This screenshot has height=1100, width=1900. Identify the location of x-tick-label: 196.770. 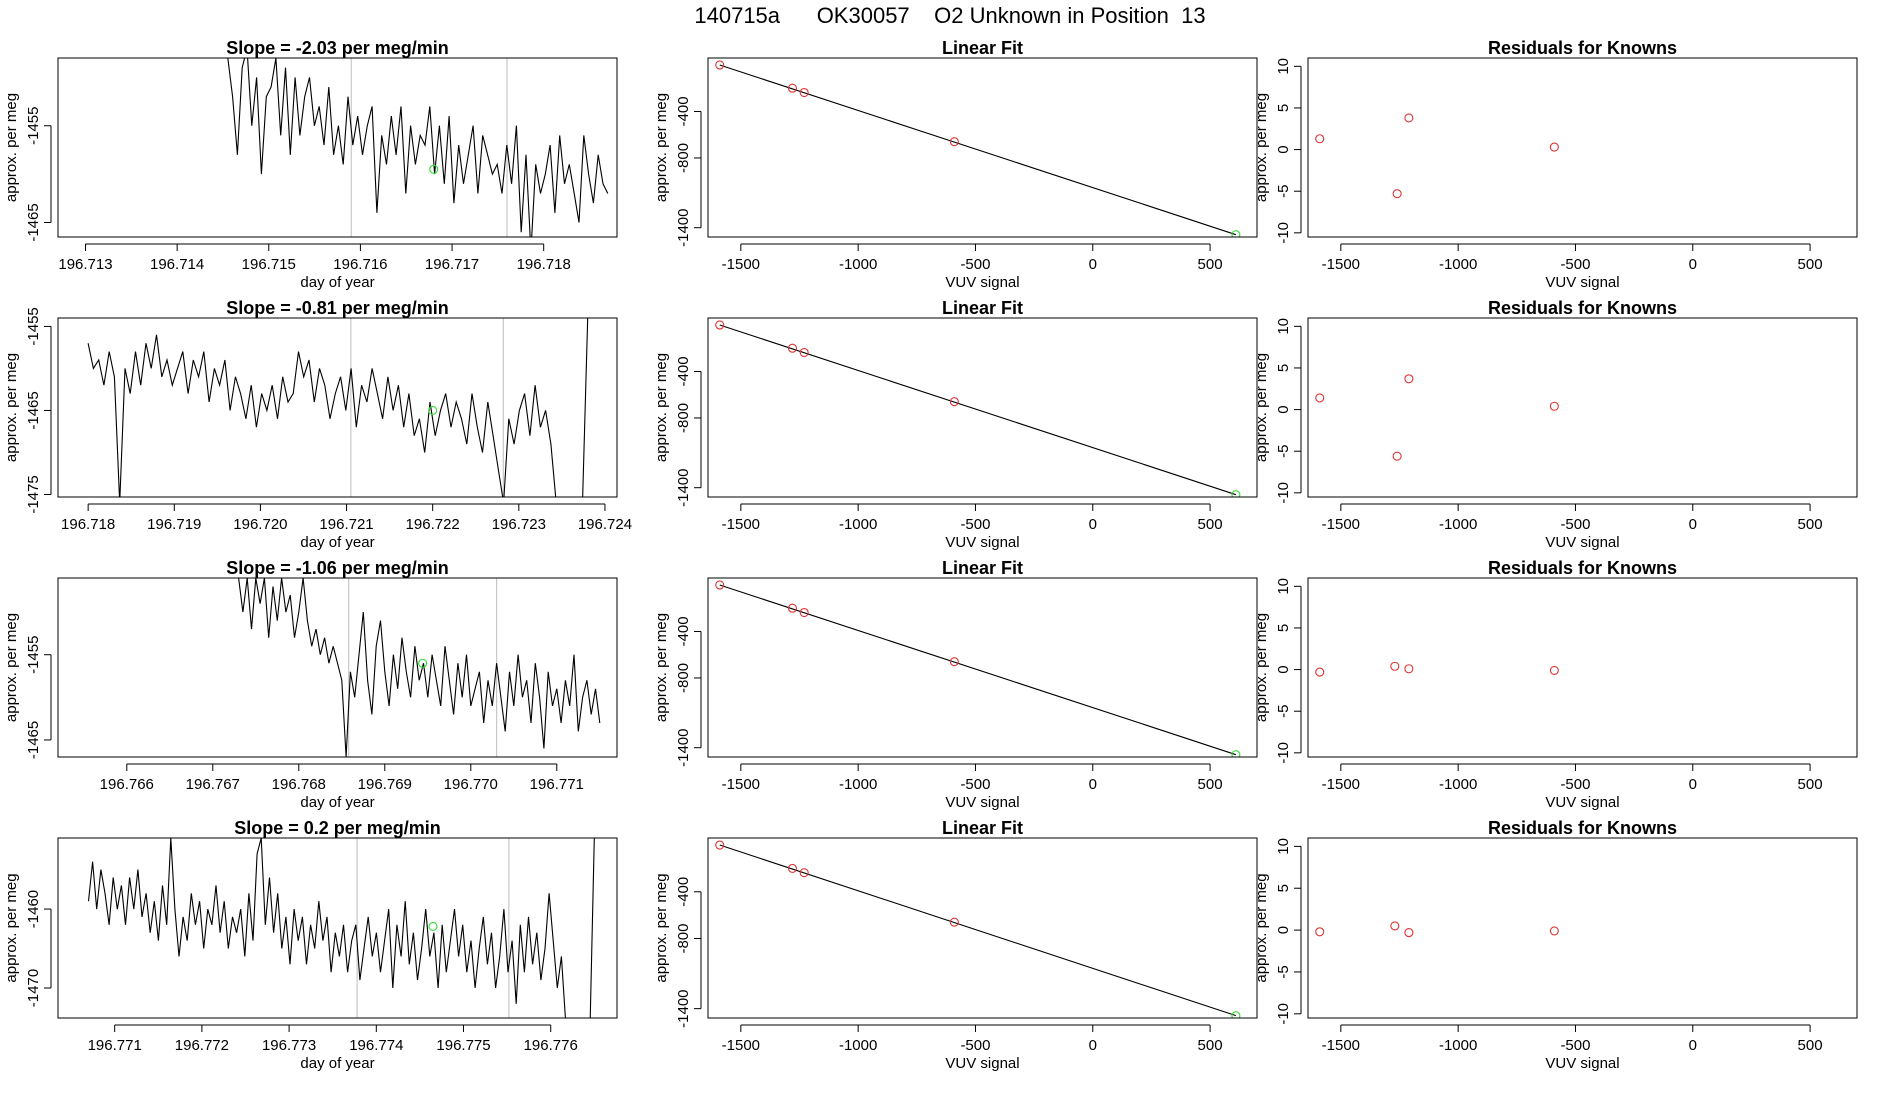
(471, 784).